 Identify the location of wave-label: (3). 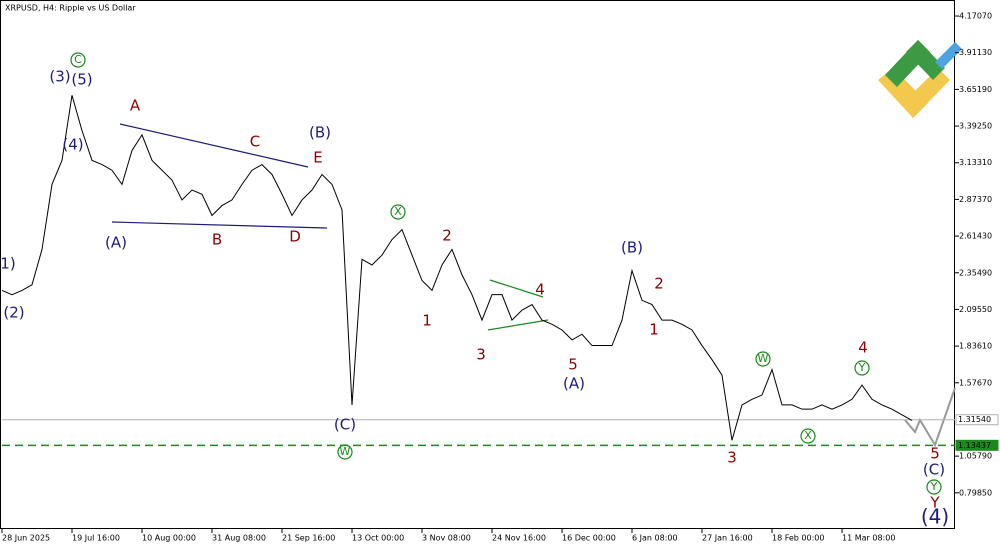
(59, 77).